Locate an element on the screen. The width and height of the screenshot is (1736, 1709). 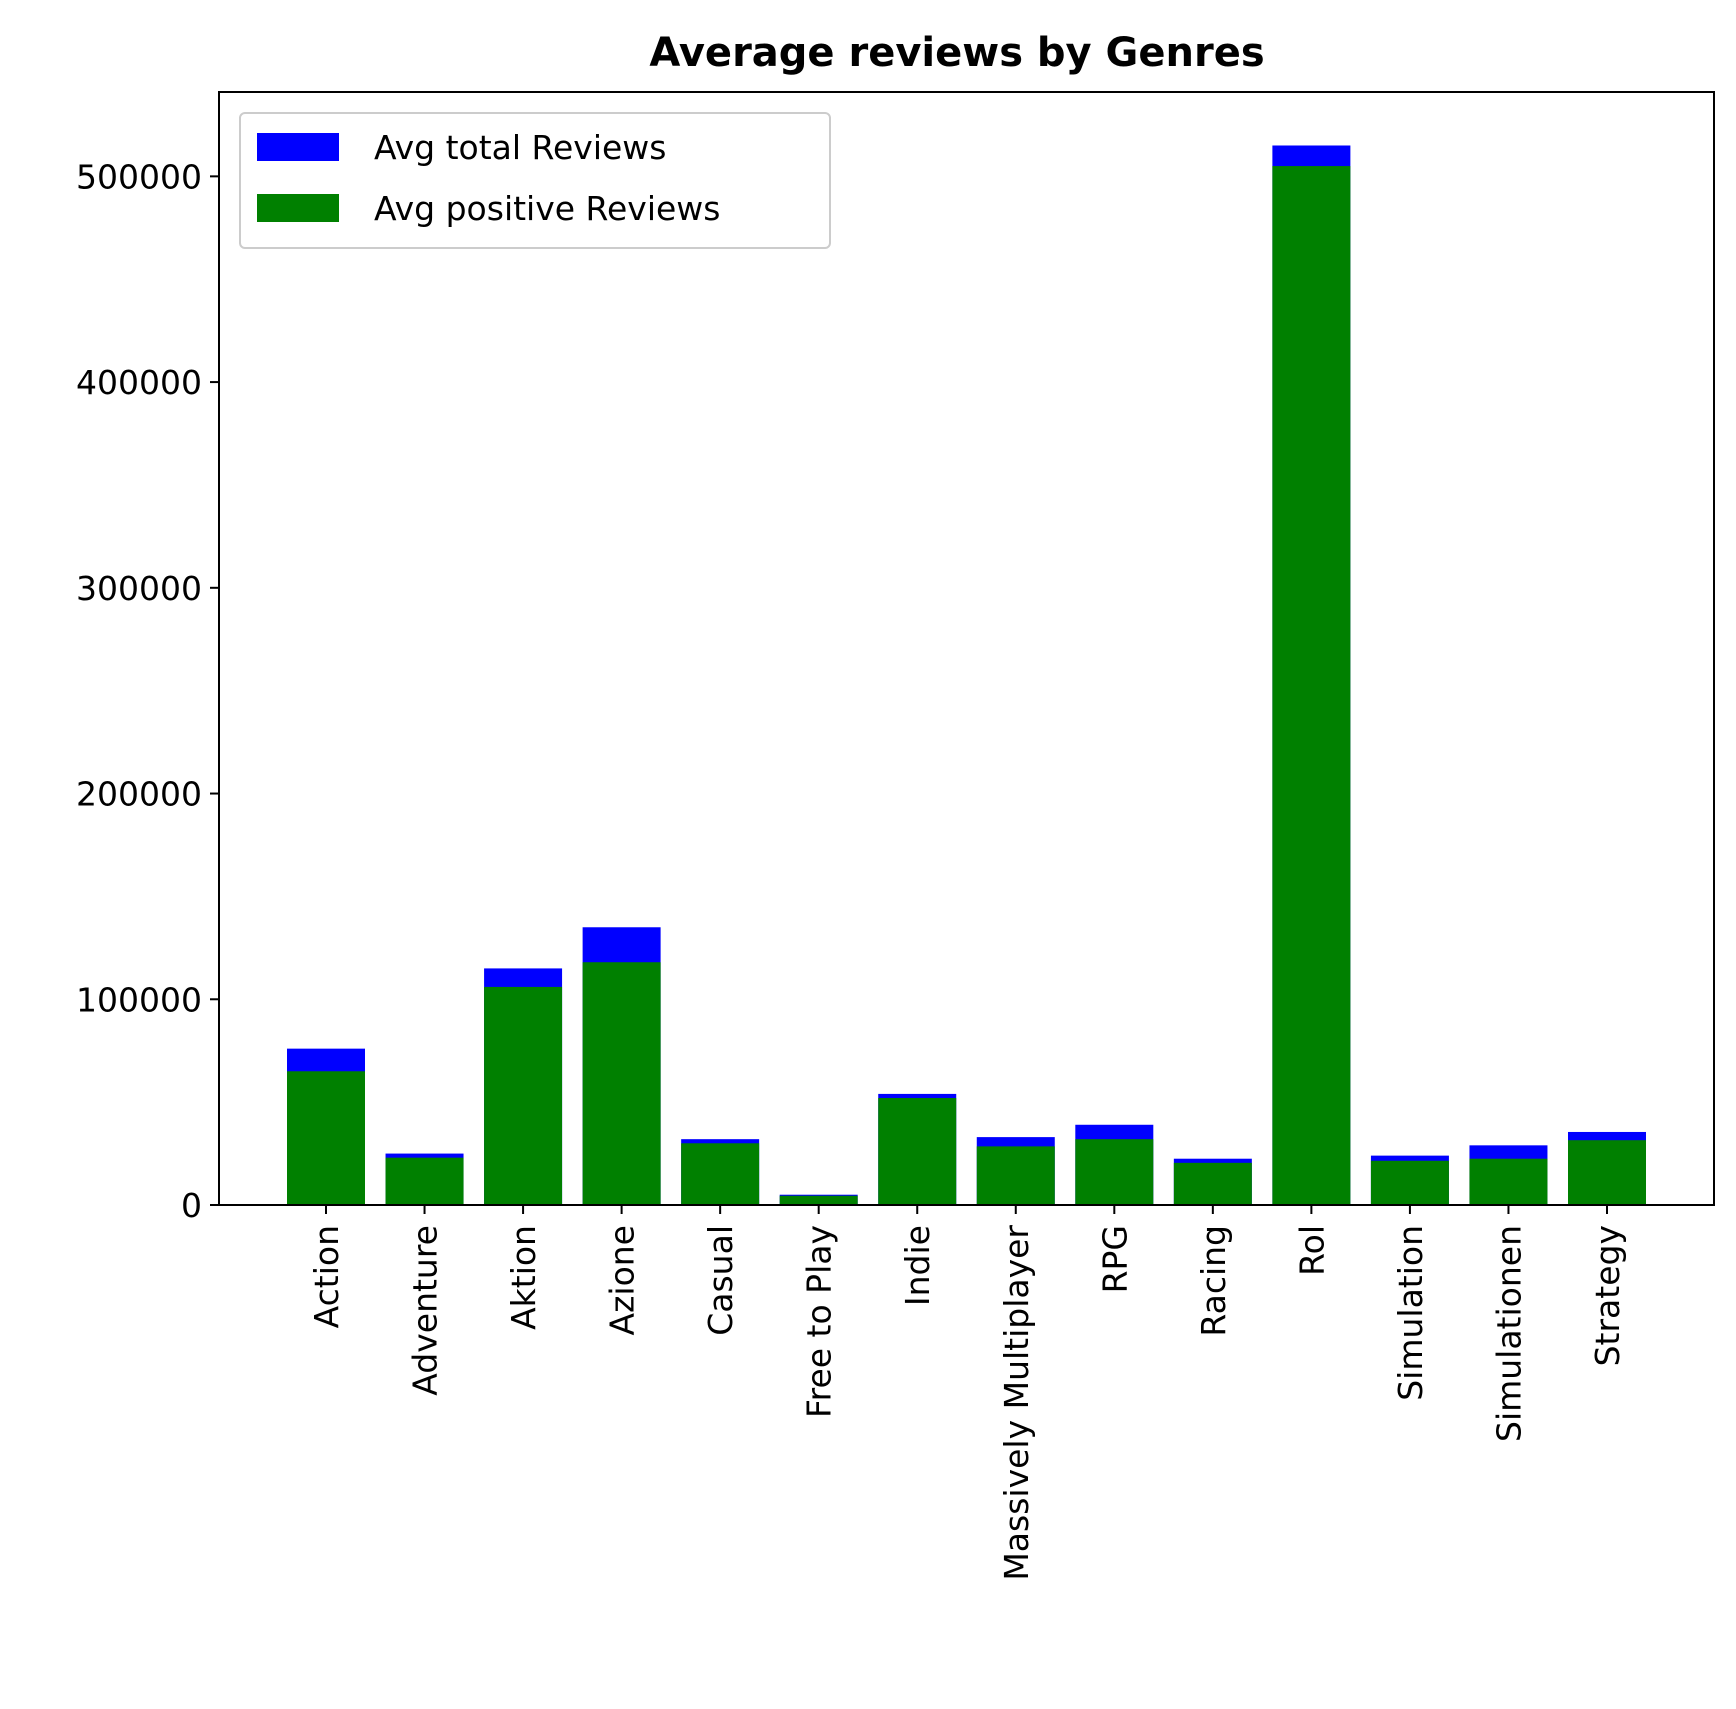
bar-positive-rpg is located at coordinates (1114, 1172).